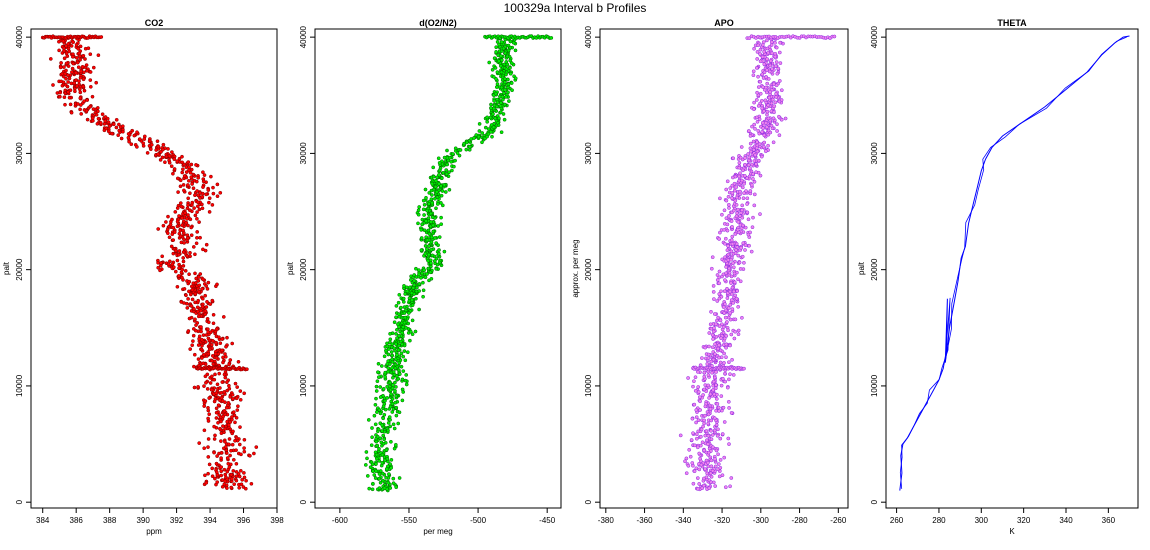 The height and width of the screenshot is (550, 1150). I want to click on x-tick-label: 320, so click(1024, 520).